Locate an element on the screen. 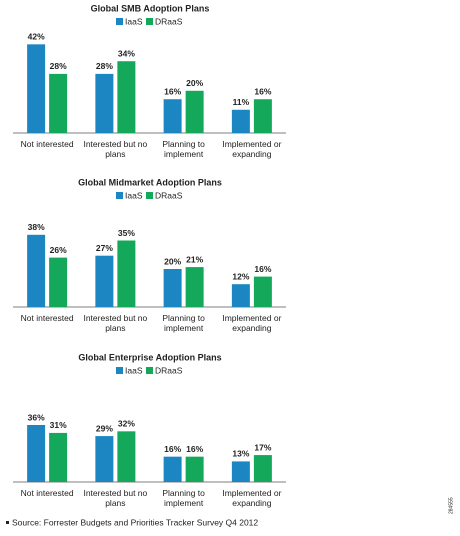 The height and width of the screenshot is (536, 460). value-label: 21% is located at coordinates (194, 259).